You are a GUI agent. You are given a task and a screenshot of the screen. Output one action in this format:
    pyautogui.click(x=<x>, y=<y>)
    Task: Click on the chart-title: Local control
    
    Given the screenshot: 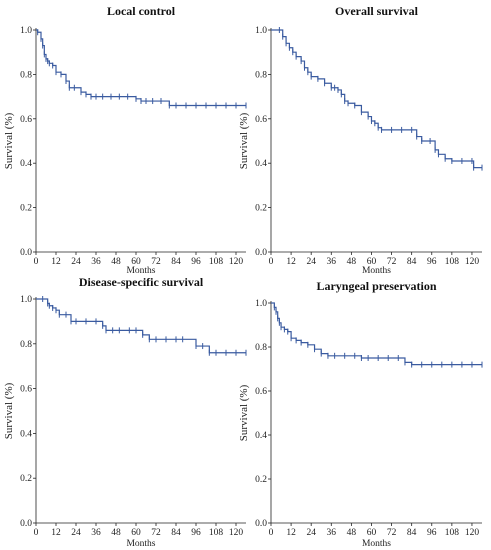 What is the action you would take?
    pyautogui.click(x=141, y=11)
    